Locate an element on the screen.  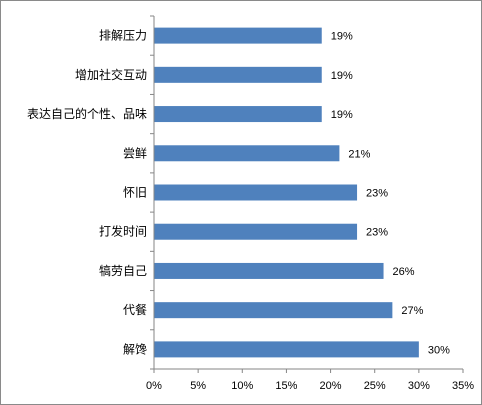
x-tick-label: 35% is located at coordinates (463, 386).